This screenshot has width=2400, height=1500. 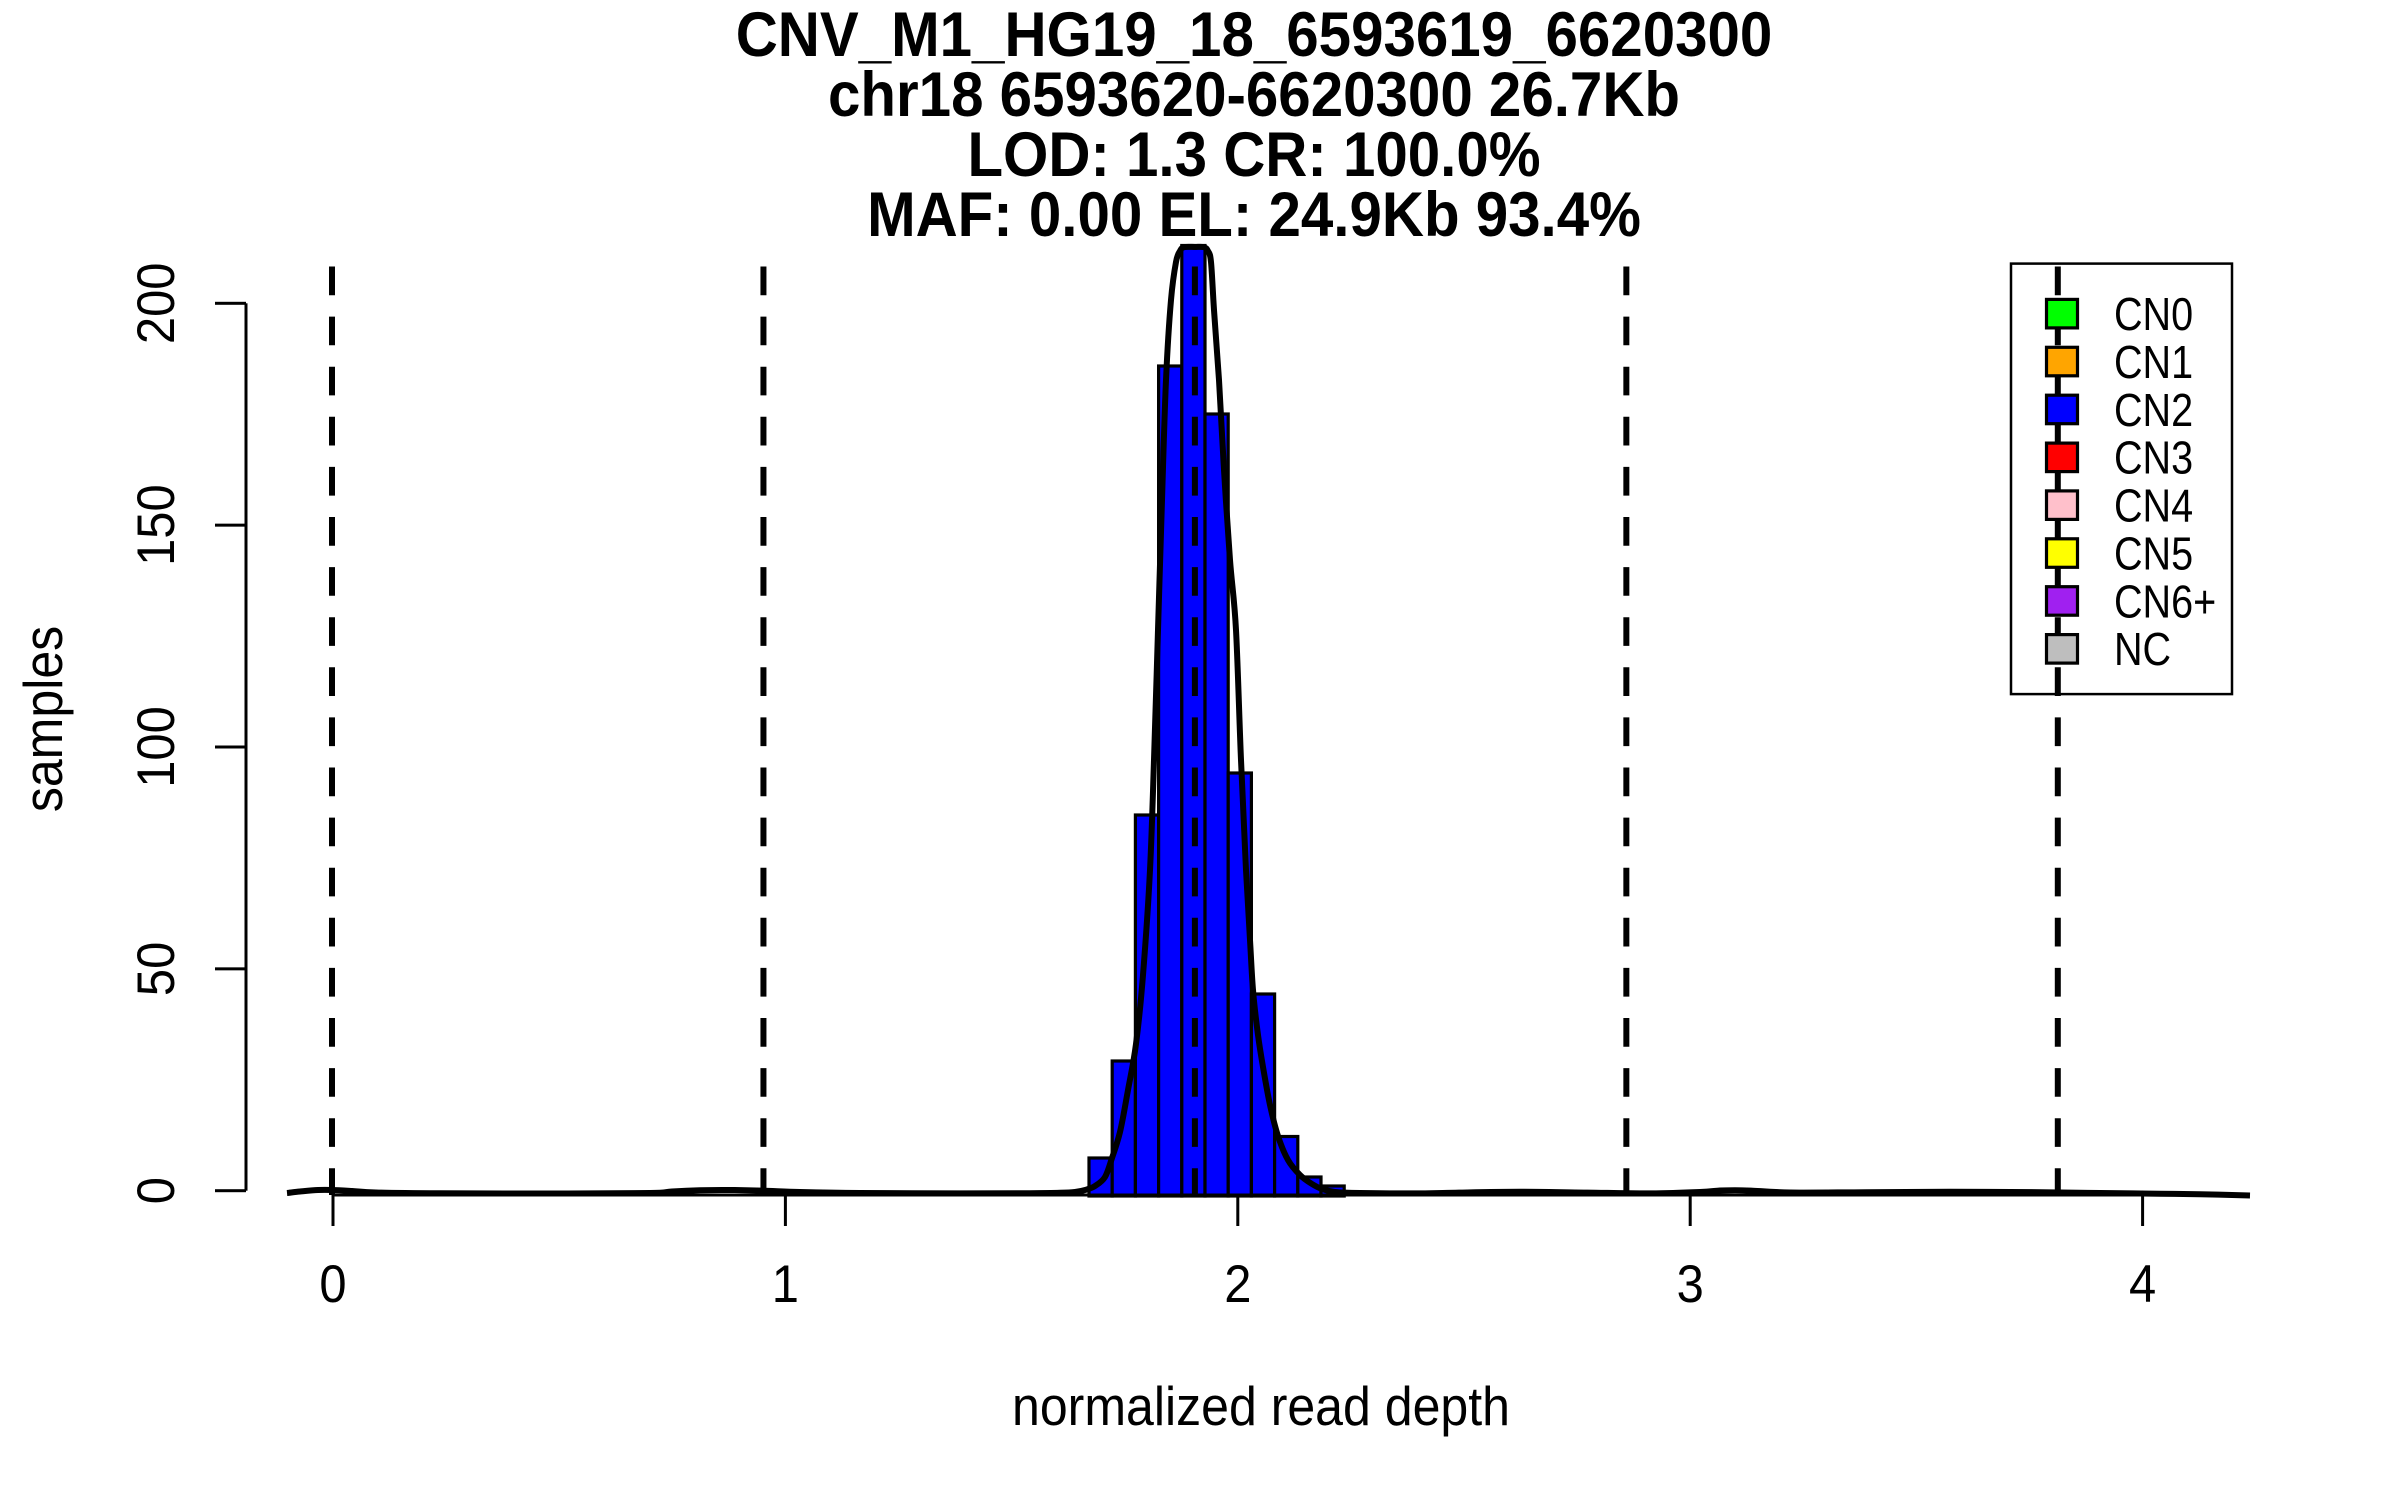 What do you see at coordinates (1254, 34) in the screenshot?
I see `svg-text: CNV_M1_HG19_18_6593619_6620300` at bounding box center [1254, 34].